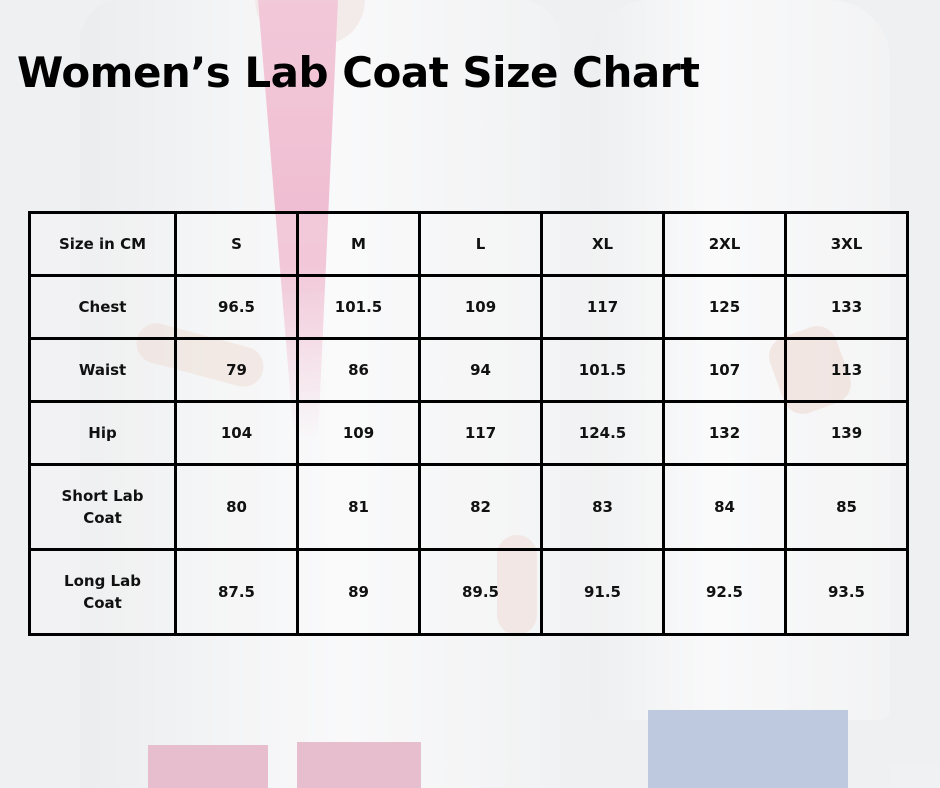  I want to click on table-row-chest: Chest 96.5 101.5 109 117 125 133, so click(468, 307).